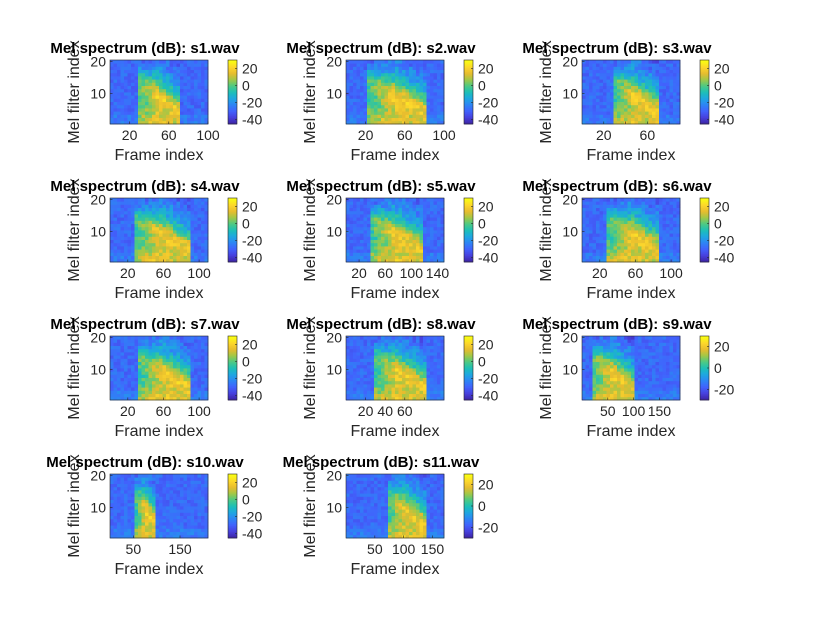 This screenshot has width=840, height=630. I want to click on y-tick-label: 10, so click(570, 232).